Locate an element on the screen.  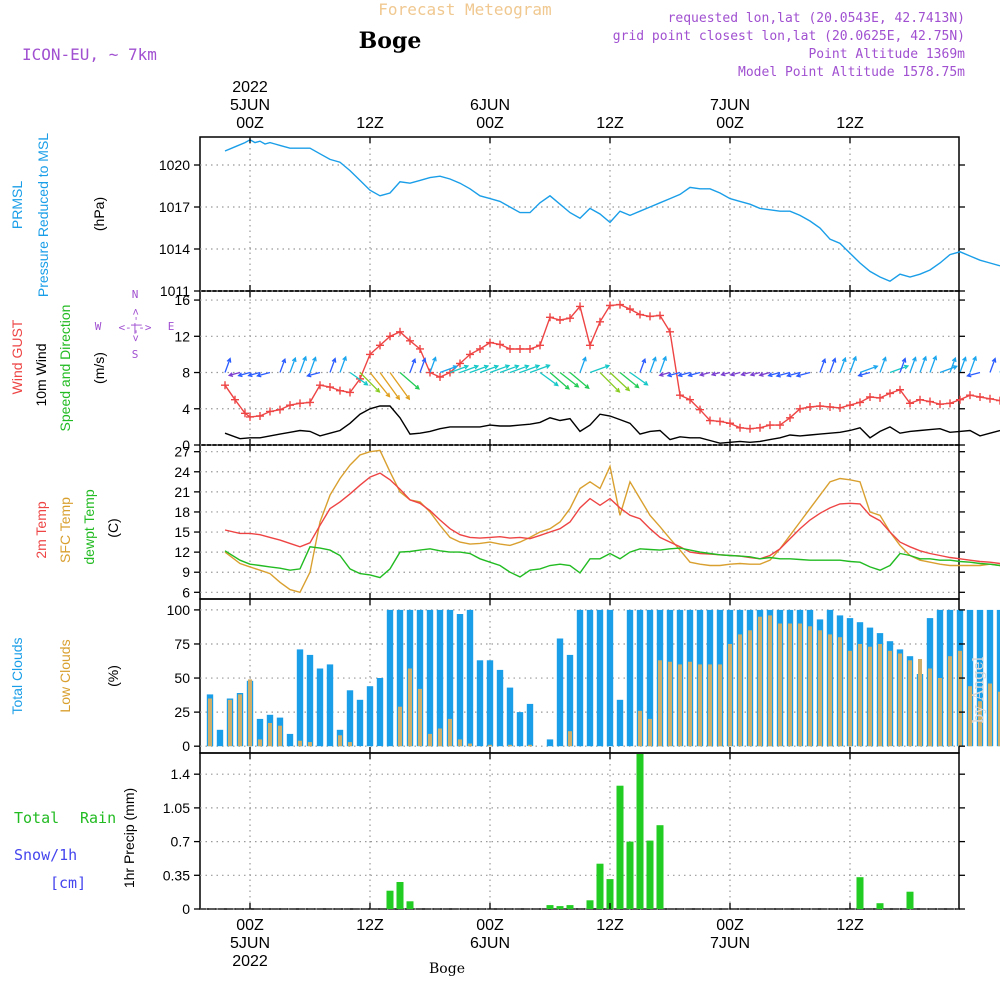
prmsl-label: PRMSL is located at coordinates (17, 205).